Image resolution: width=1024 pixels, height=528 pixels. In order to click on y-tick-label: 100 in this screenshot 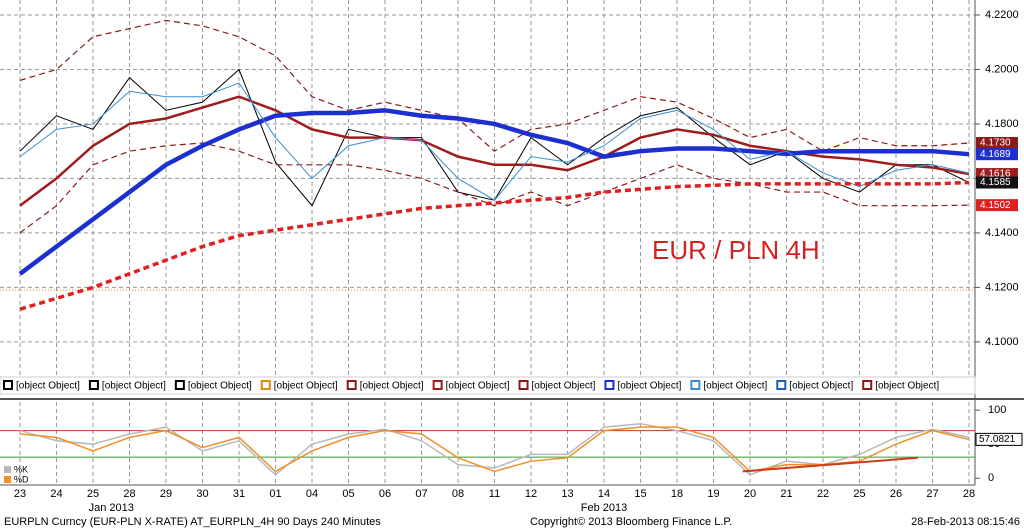, I will do `click(997, 410)`.